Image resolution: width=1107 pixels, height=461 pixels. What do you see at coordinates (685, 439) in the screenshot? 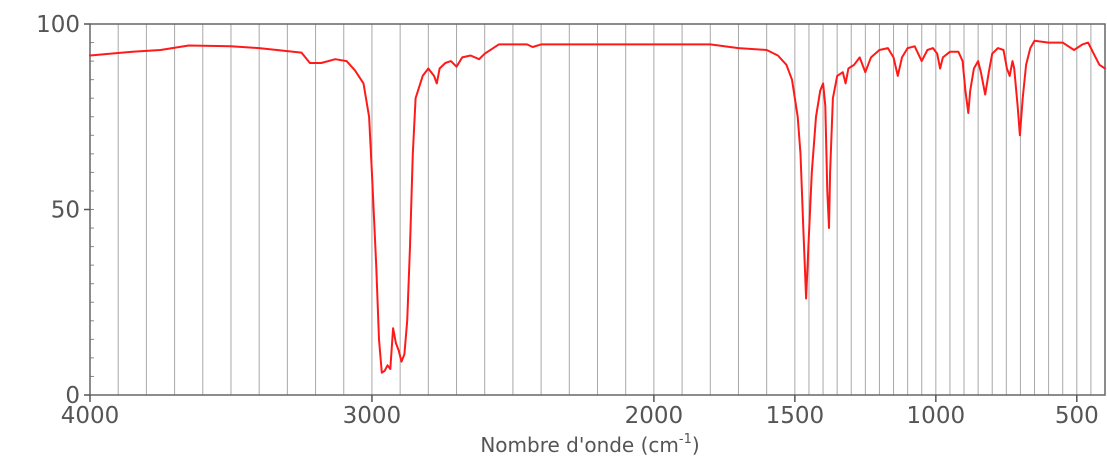
I see `x-axis-label-sup: -1` at bounding box center [685, 439].